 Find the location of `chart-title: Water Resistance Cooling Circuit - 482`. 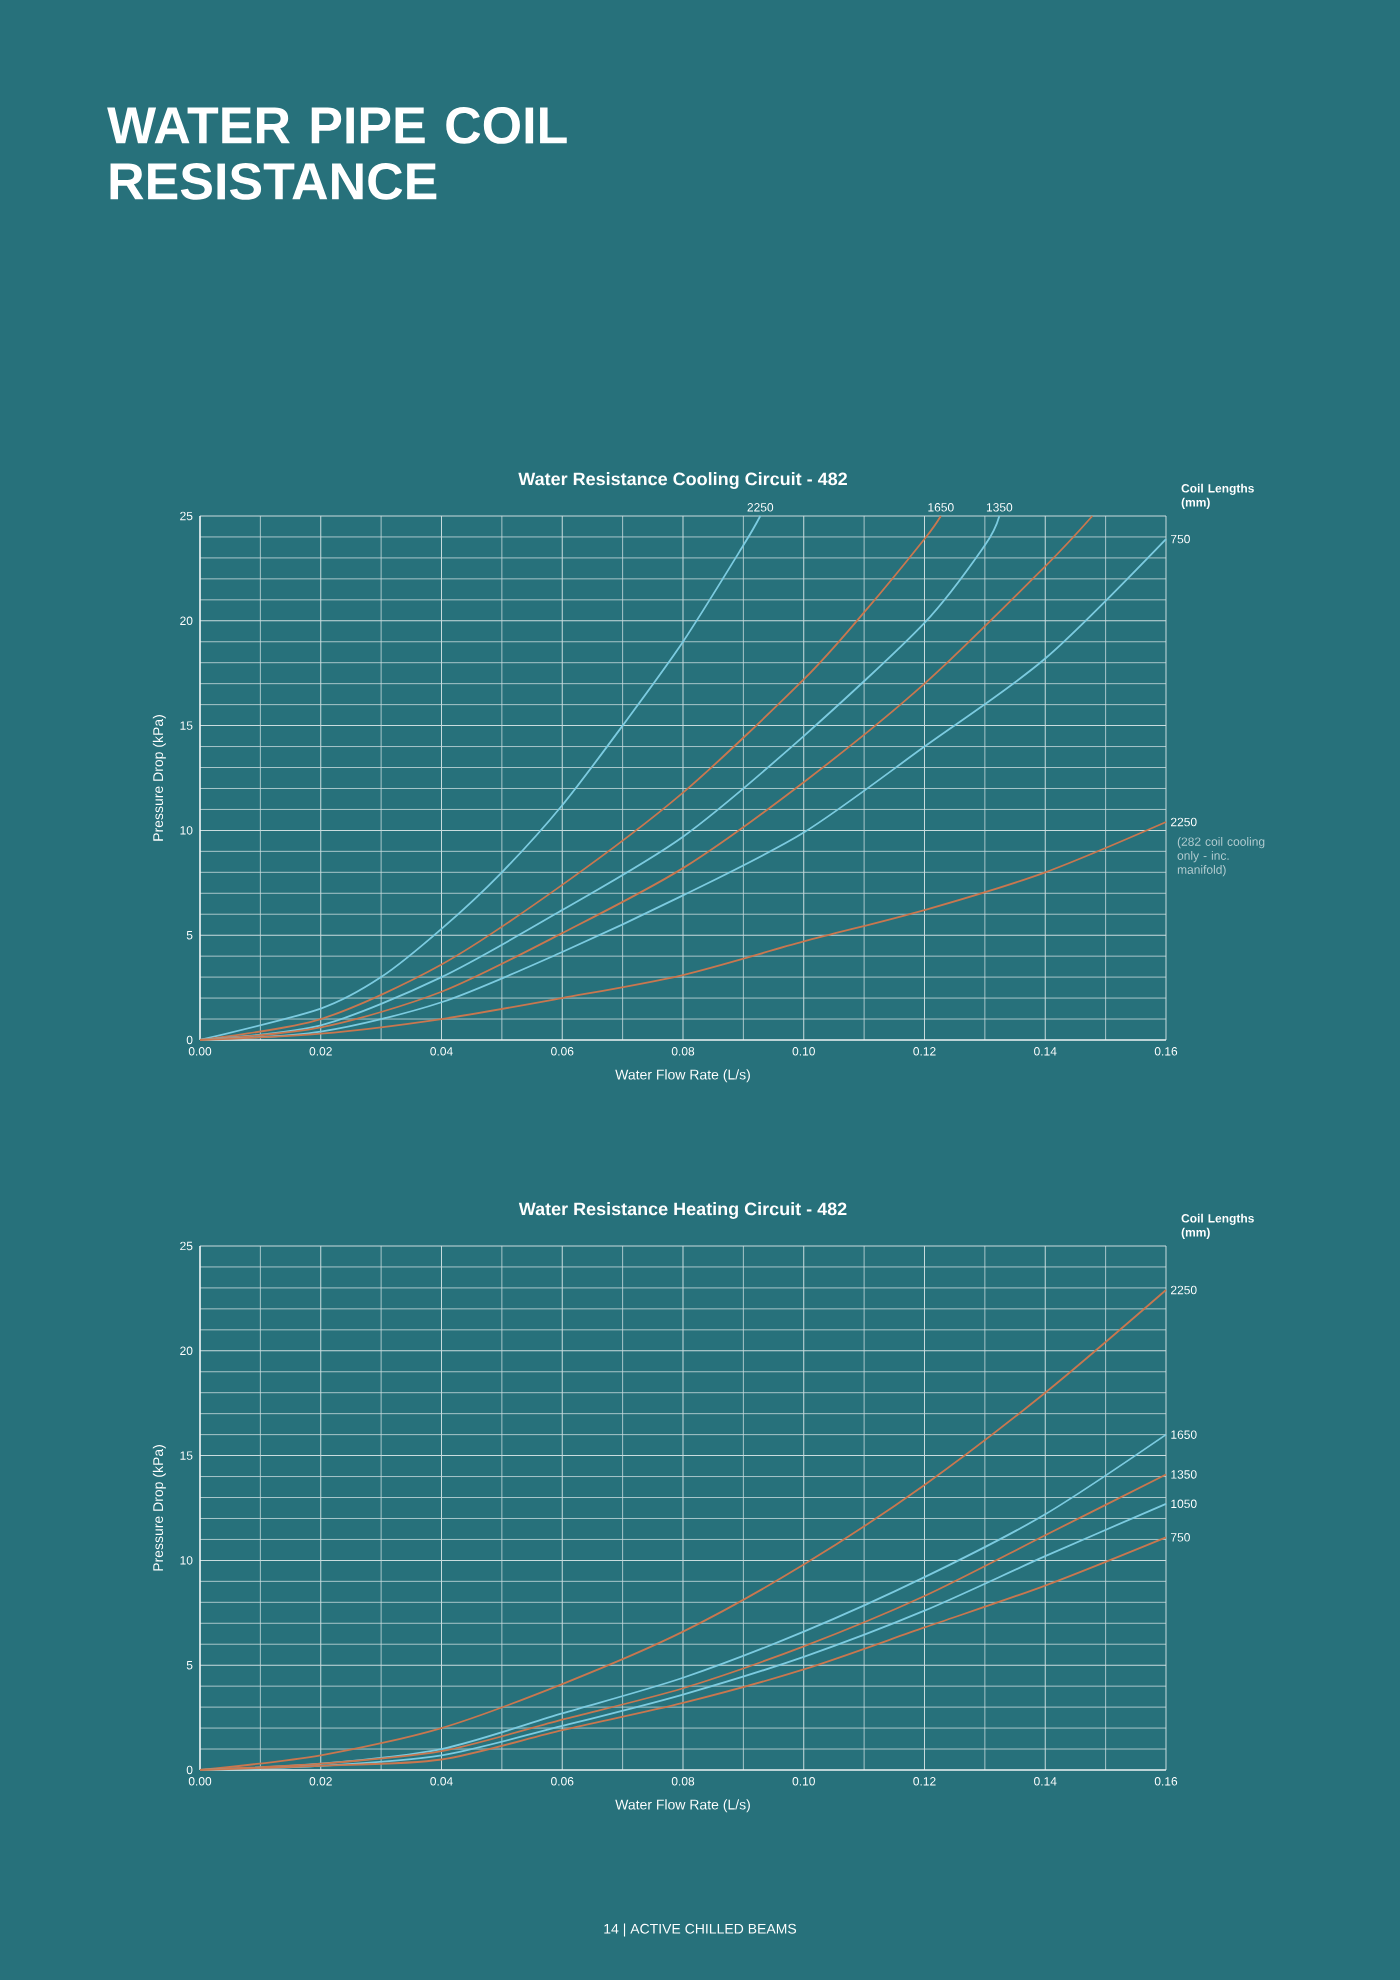

chart-title: Water Resistance Cooling Circuit - 482 is located at coordinates (682, 480).